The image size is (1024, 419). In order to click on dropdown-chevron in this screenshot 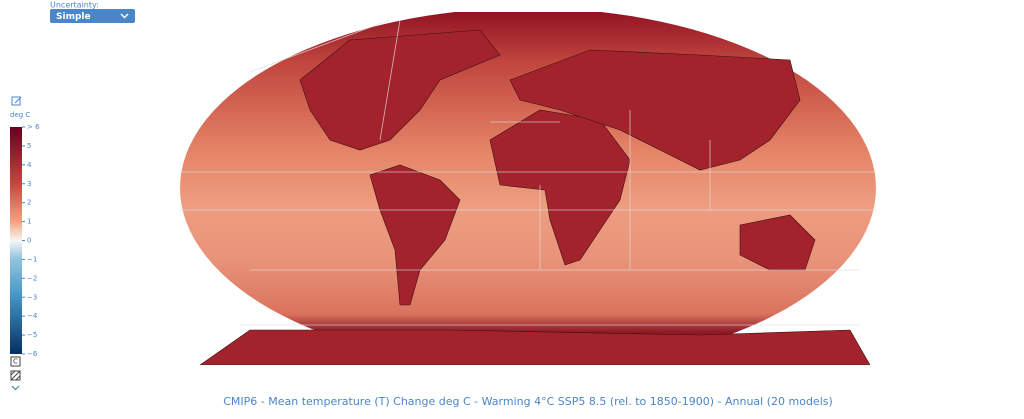, I will do `click(124, 16)`.